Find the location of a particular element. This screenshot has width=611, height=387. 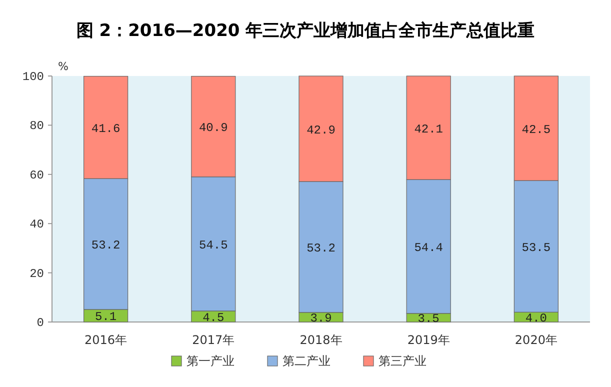

data-label: 41.6 is located at coordinates (105, 129).